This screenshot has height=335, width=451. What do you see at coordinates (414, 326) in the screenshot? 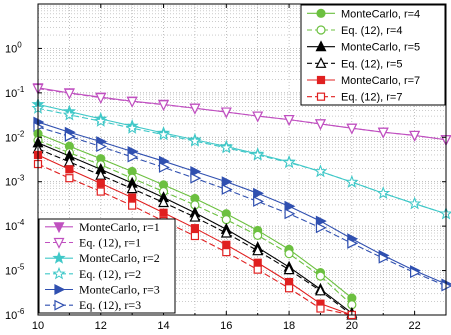
I see `x-tick-label: 22` at bounding box center [414, 326].